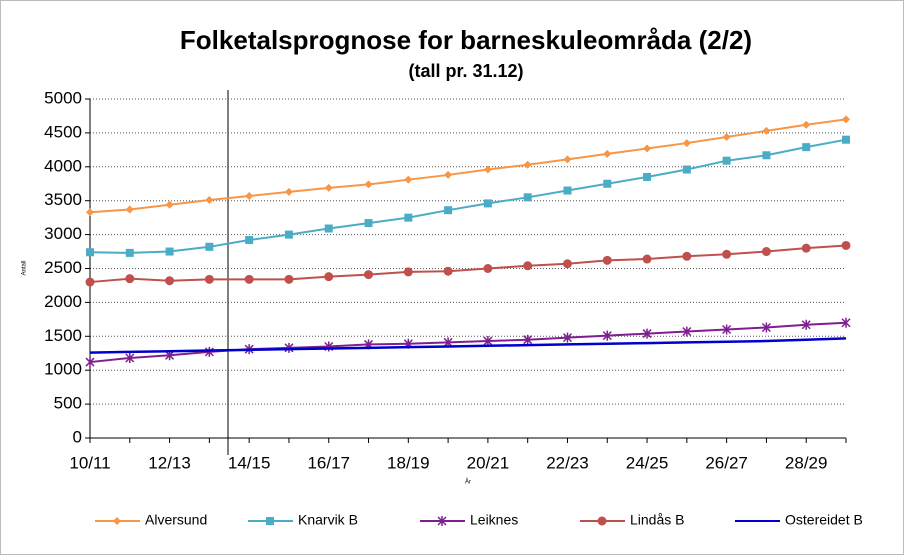  What do you see at coordinates (89, 462) in the screenshot?
I see `x-tick-label: 10/11` at bounding box center [89, 462].